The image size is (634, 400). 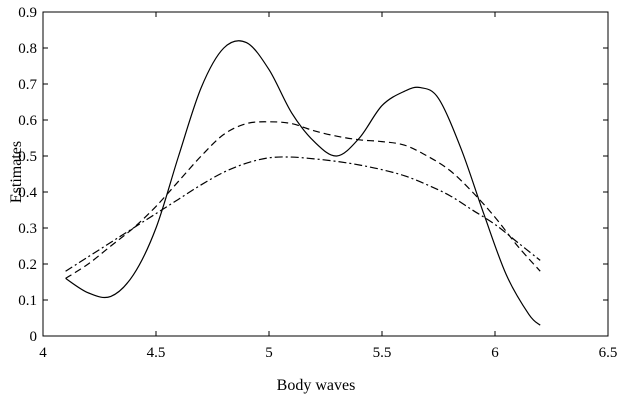 I want to click on y-axis-title: Estimates, so click(x=16, y=172).